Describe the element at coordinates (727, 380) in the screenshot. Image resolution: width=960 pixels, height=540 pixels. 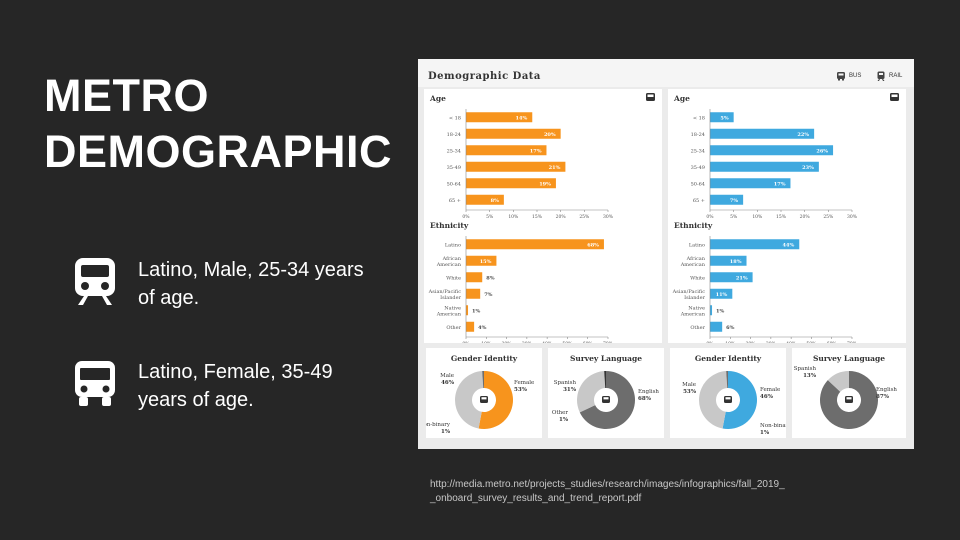
I see `rail-gender-slice` at that location.